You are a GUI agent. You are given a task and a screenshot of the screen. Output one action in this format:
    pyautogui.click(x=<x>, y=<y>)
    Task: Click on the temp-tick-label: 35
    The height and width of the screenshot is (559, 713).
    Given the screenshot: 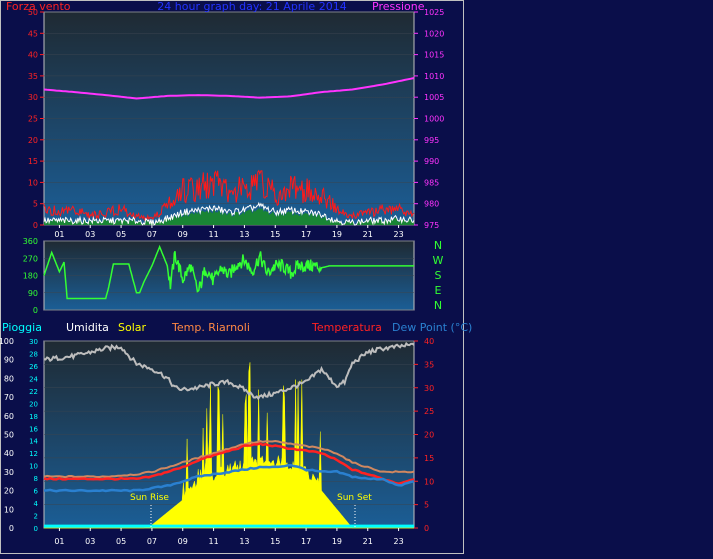 What is the action you would take?
    pyautogui.click(x=429, y=364)
    